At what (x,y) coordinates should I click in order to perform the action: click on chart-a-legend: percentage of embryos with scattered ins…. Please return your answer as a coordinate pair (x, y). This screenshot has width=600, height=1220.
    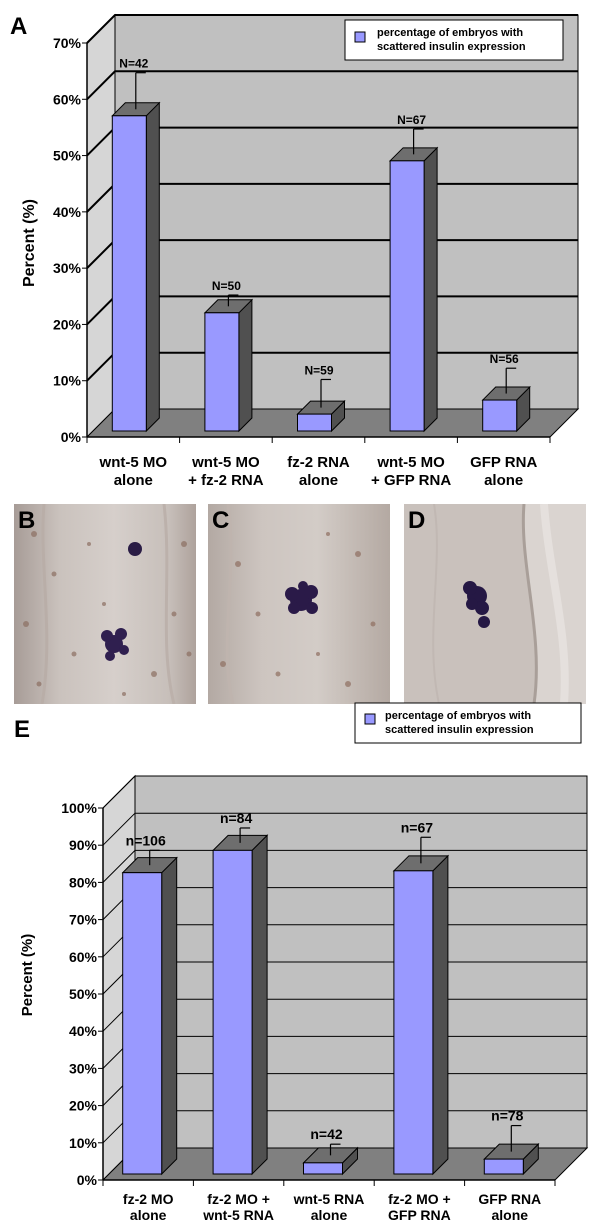
    Looking at the image, I should click on (454, 40).